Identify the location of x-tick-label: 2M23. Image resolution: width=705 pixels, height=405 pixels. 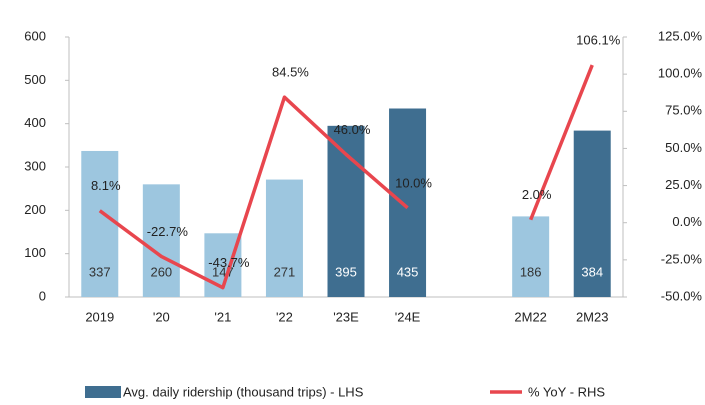
(592, 316).